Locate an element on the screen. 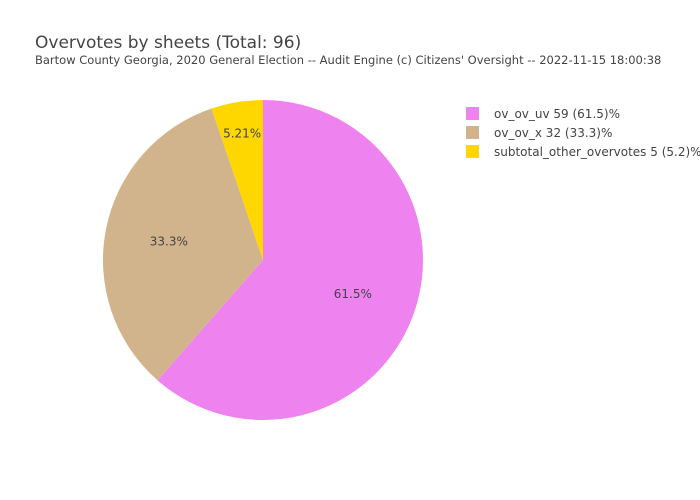 This screenshot has width=700, height=500. legend-label-ov-ov-x: ov_ov_x 32 (33.3)% is located at coordinates (553, 132).